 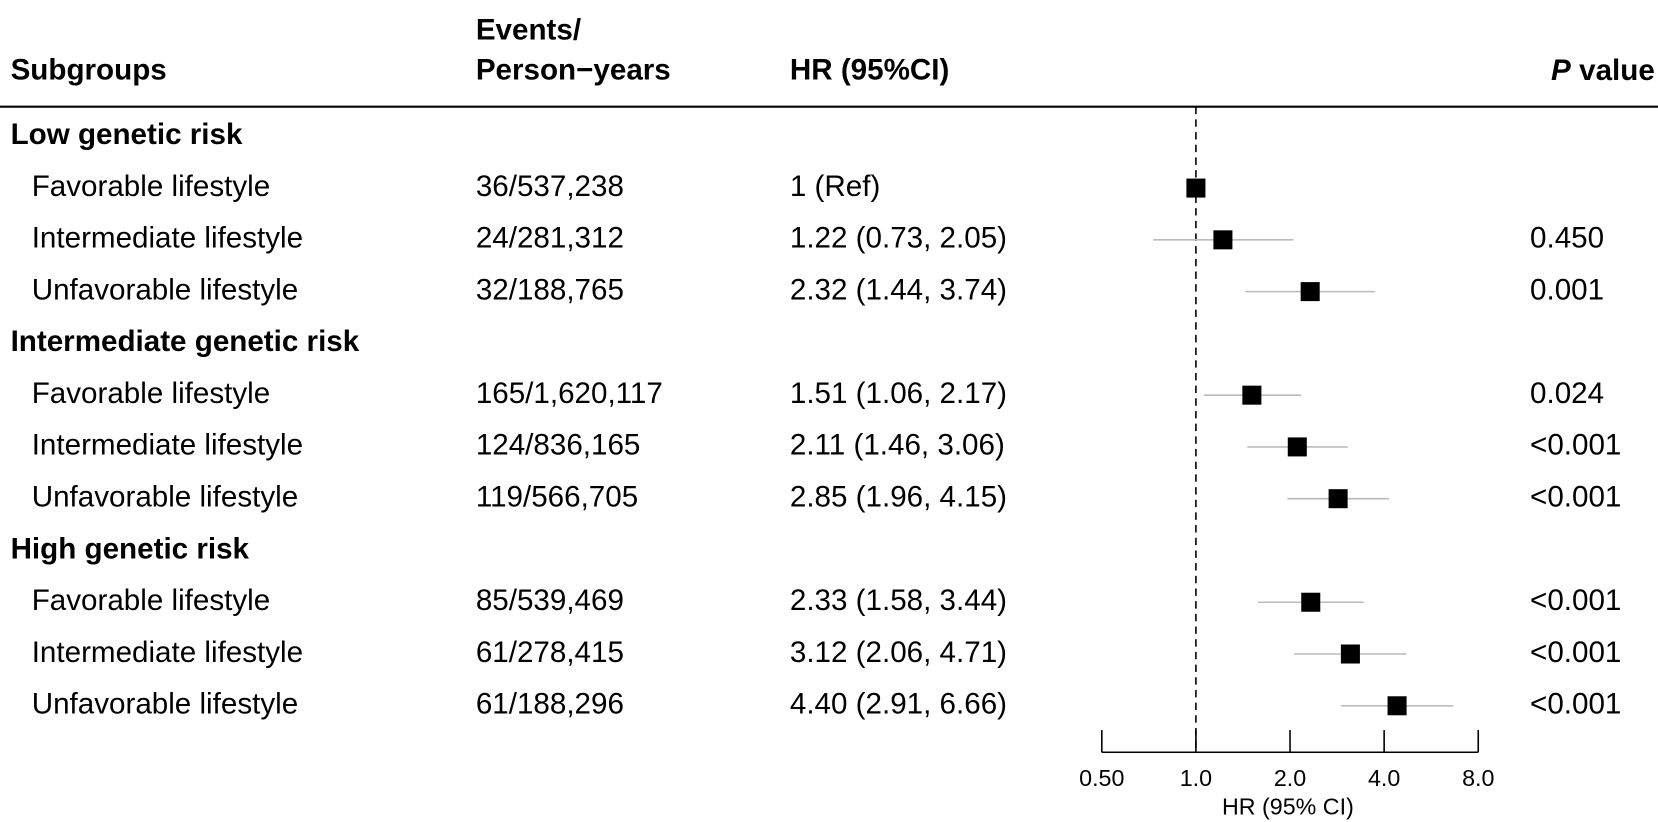 What do you see at coordinates (897, 445) in the screenshot?
I see `hr-label: 2.11 (1.46, 3.06)` at bounding box center [897, 445].